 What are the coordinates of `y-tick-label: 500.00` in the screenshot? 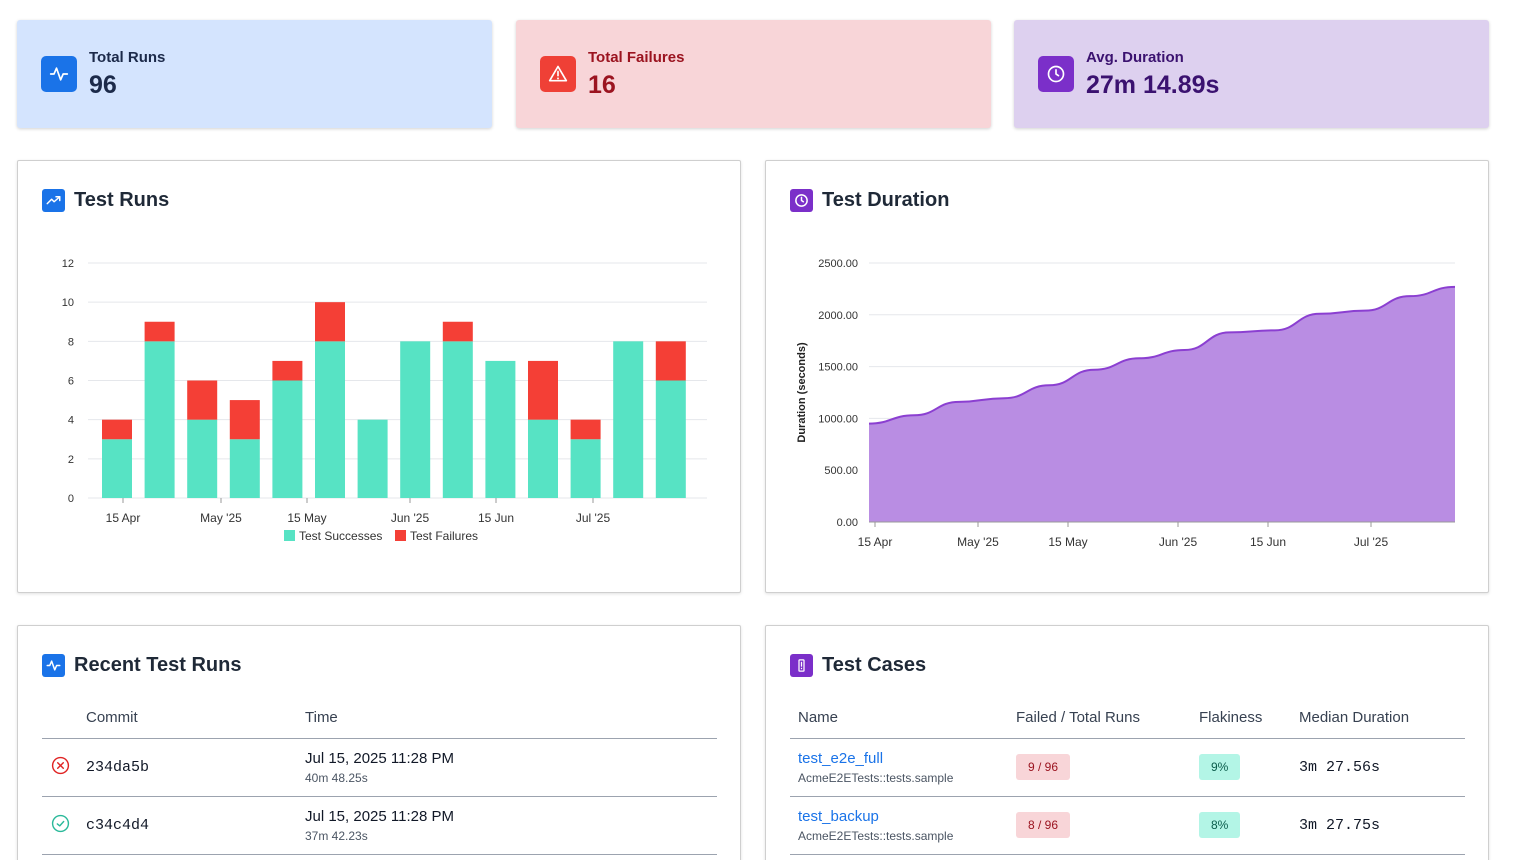 It's located at (841, 471).